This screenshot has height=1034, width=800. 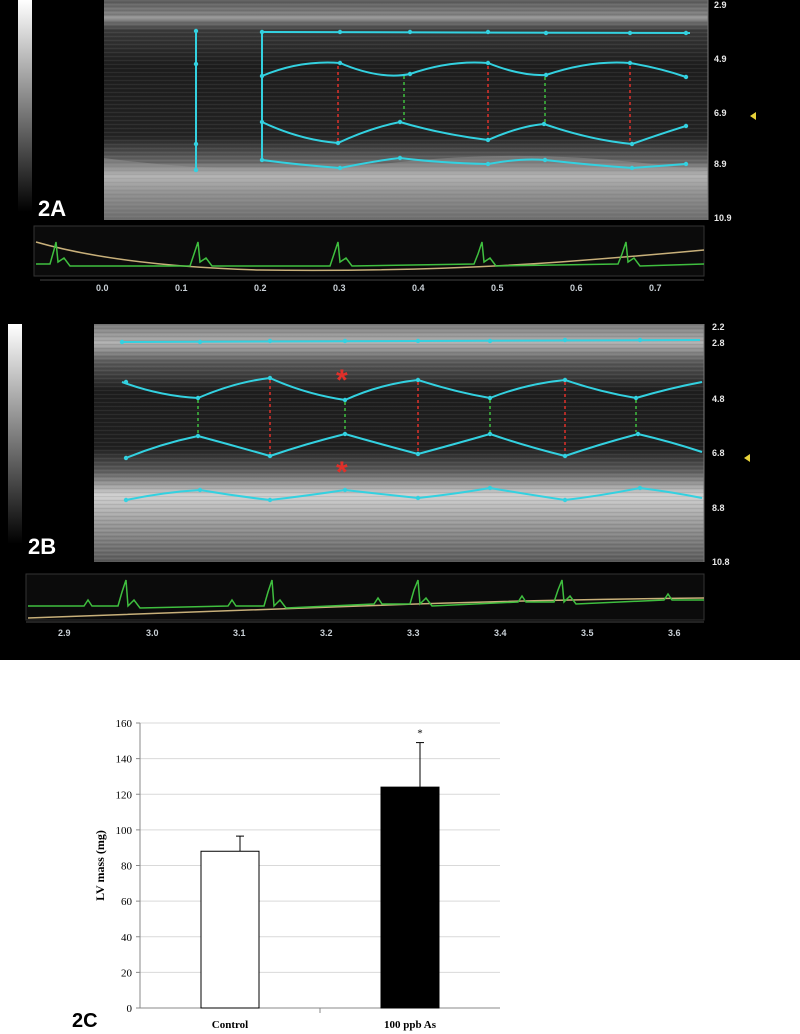 I want to click on depth-tick: 2.9, so click(x=720, y=5).